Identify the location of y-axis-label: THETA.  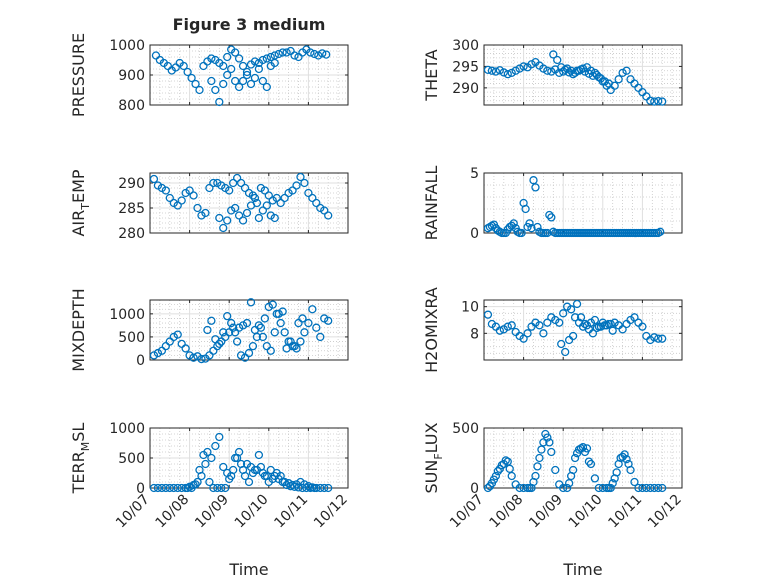
(431, 75).